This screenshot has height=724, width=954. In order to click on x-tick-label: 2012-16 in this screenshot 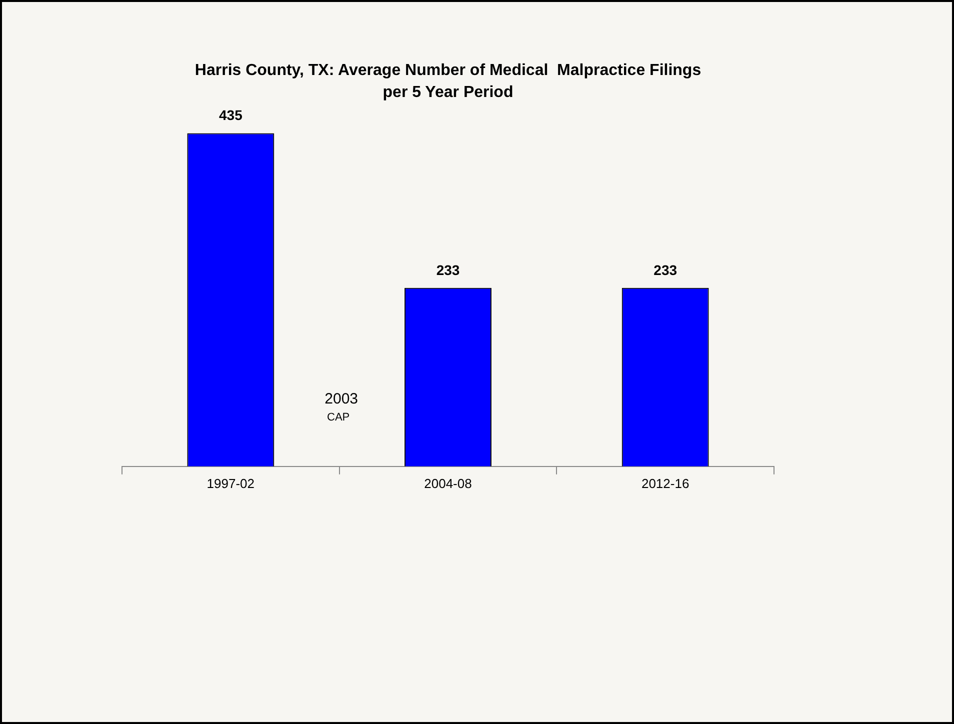, I will do `click(665, 483)`.